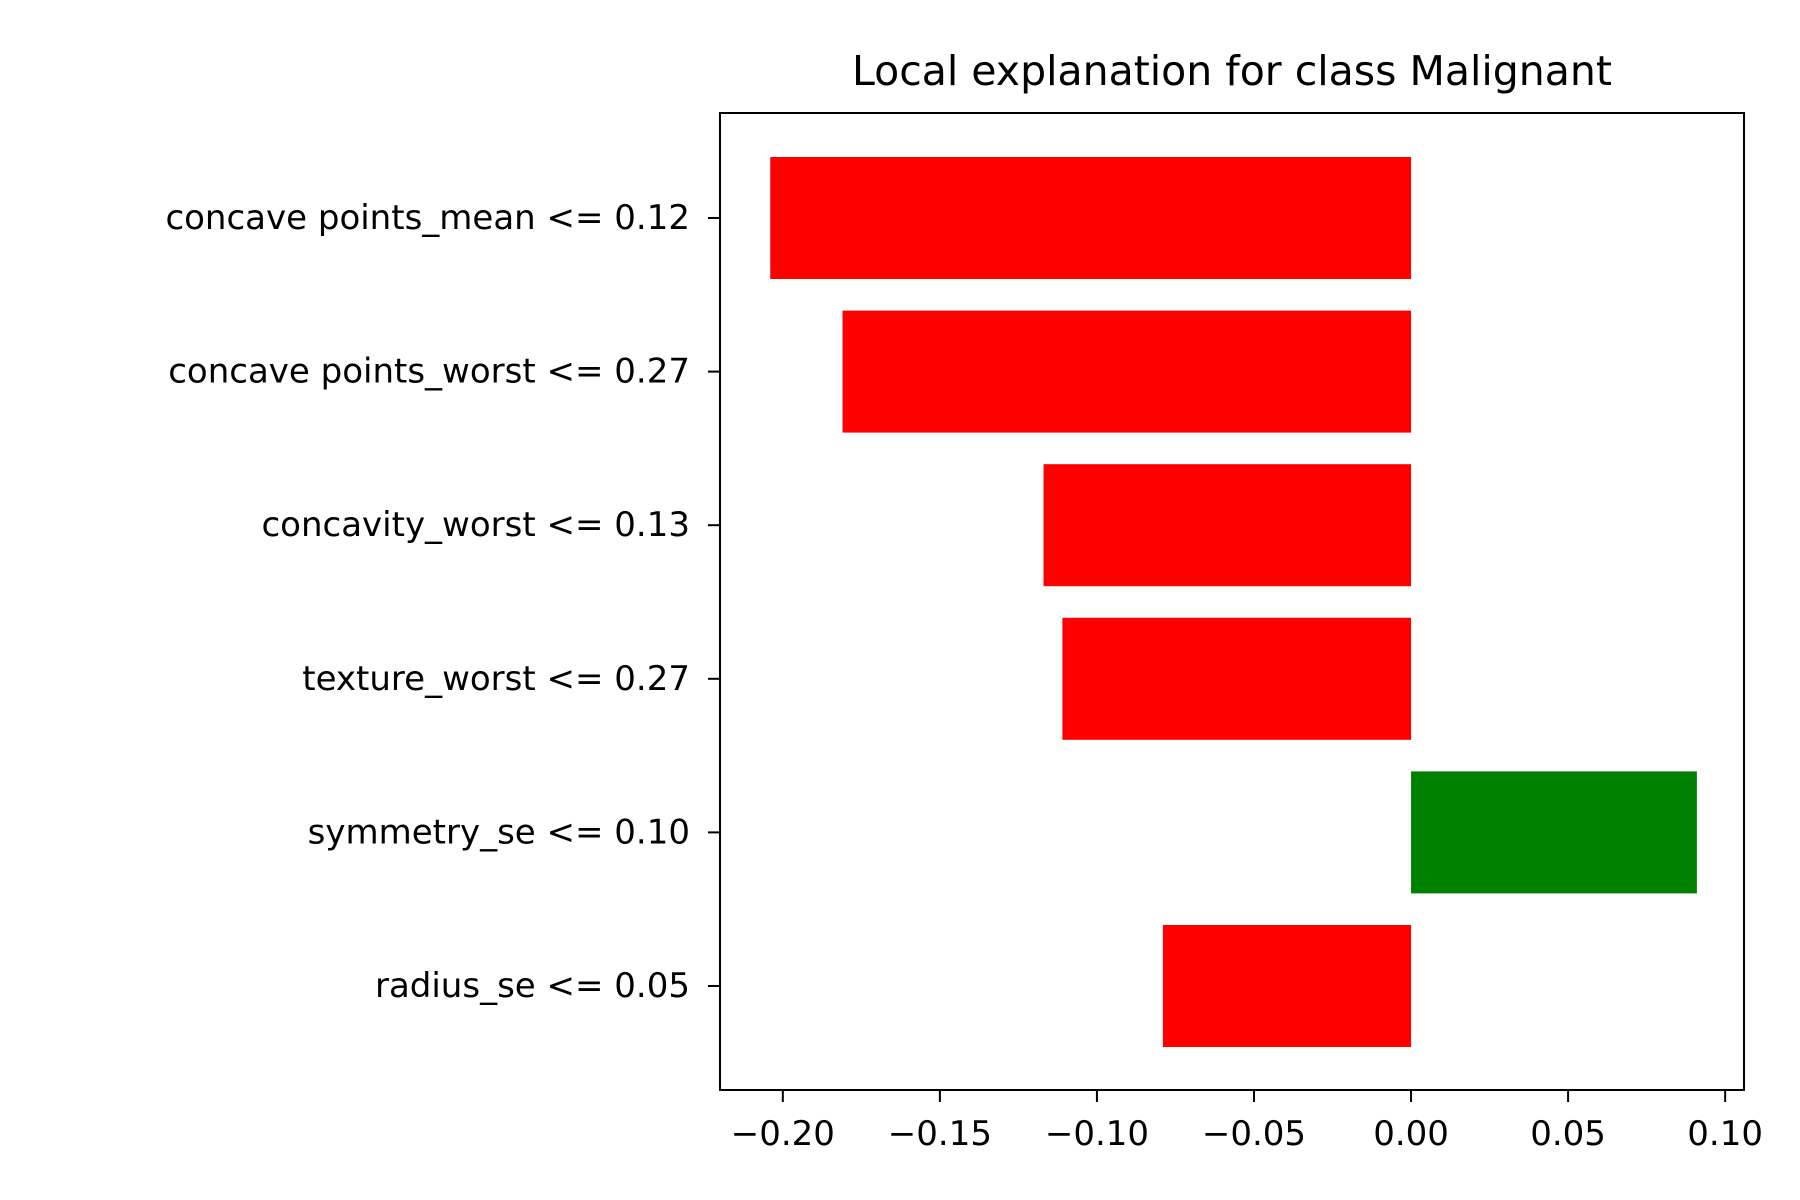 This screenshot has height=1200, width=1800. I want to click on x-tick-label: −0.10, so click(1097, 1134).